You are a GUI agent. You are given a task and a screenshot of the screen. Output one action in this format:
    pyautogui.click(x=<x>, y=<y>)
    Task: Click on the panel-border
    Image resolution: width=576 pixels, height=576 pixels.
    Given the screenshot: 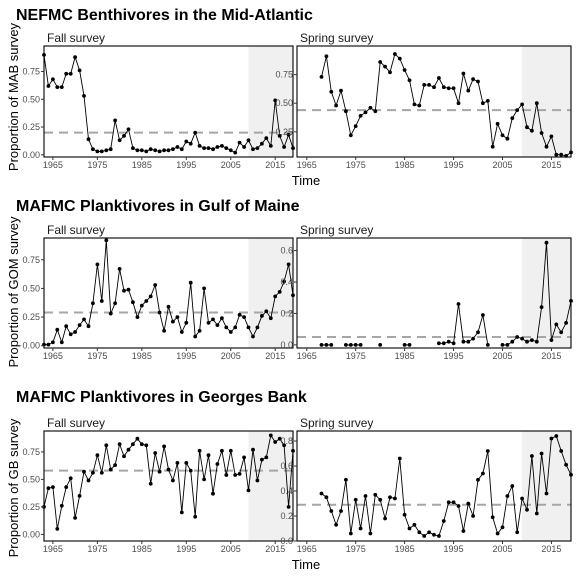 What is the action you would take?
    pyautogui.click(x=434, y=101)
    